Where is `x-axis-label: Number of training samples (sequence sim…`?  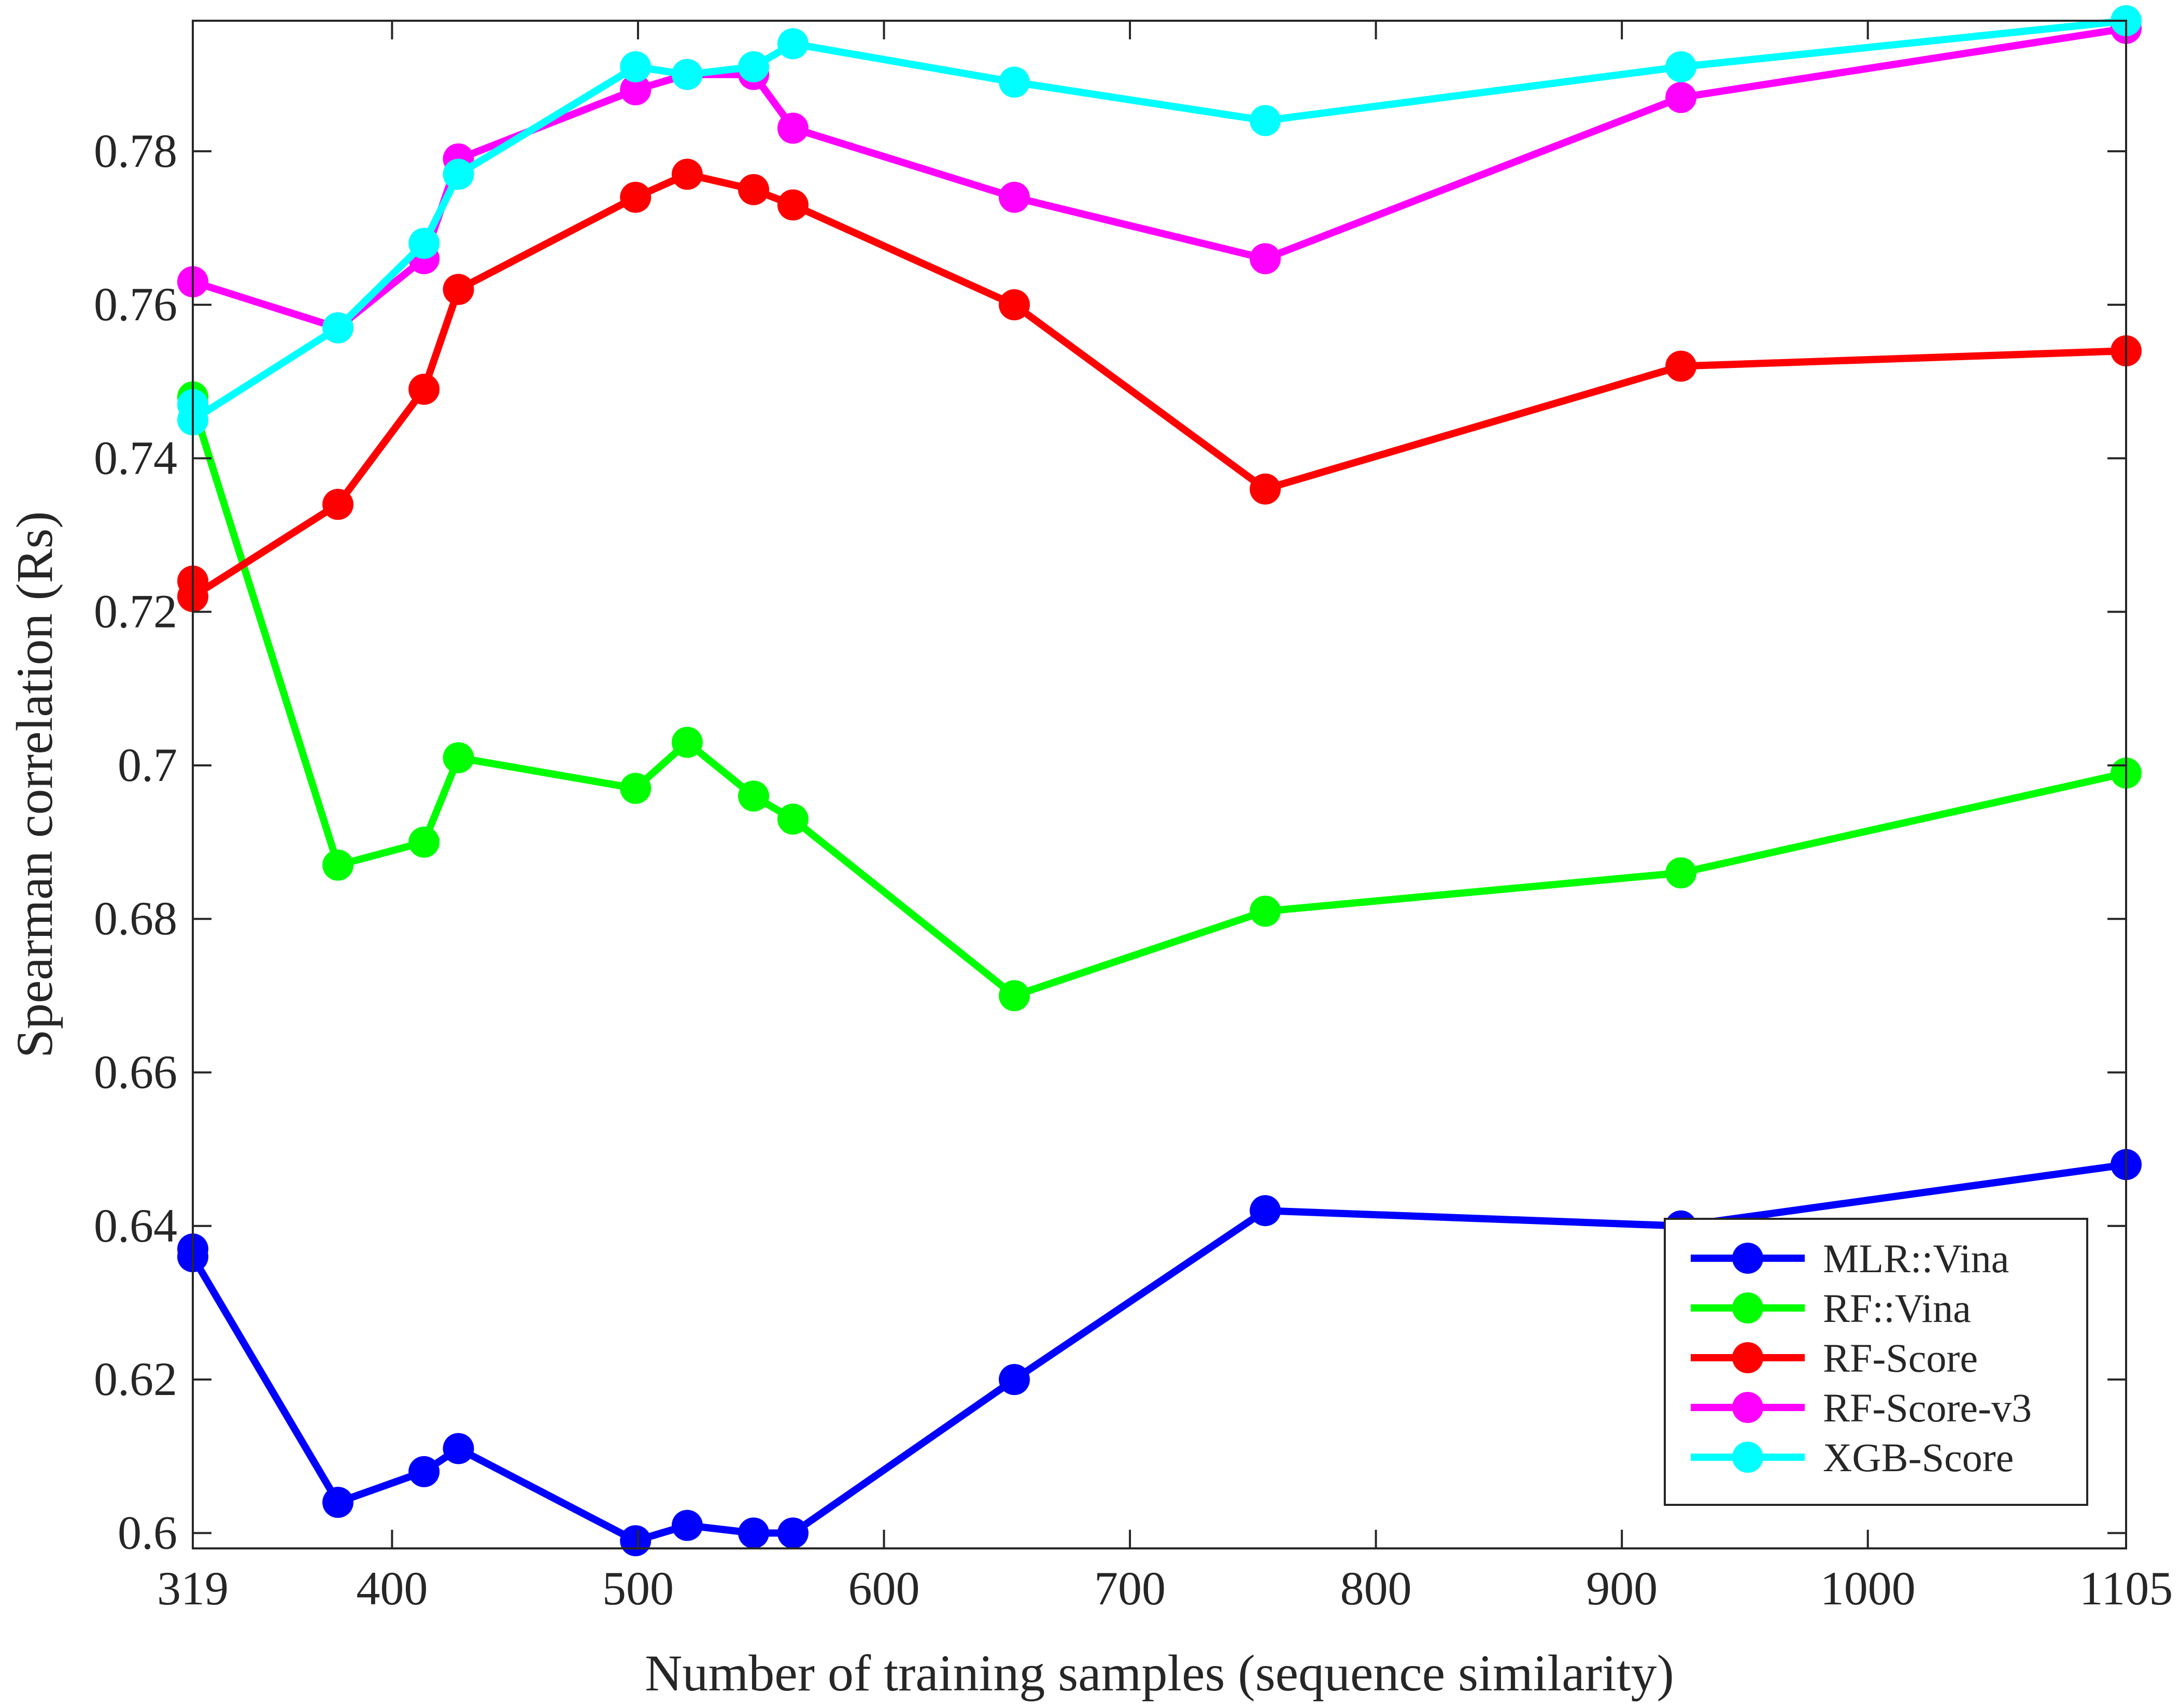 x-axis-label: Number of training samples (sequence sim… is located at coordinates (1159, 1673).